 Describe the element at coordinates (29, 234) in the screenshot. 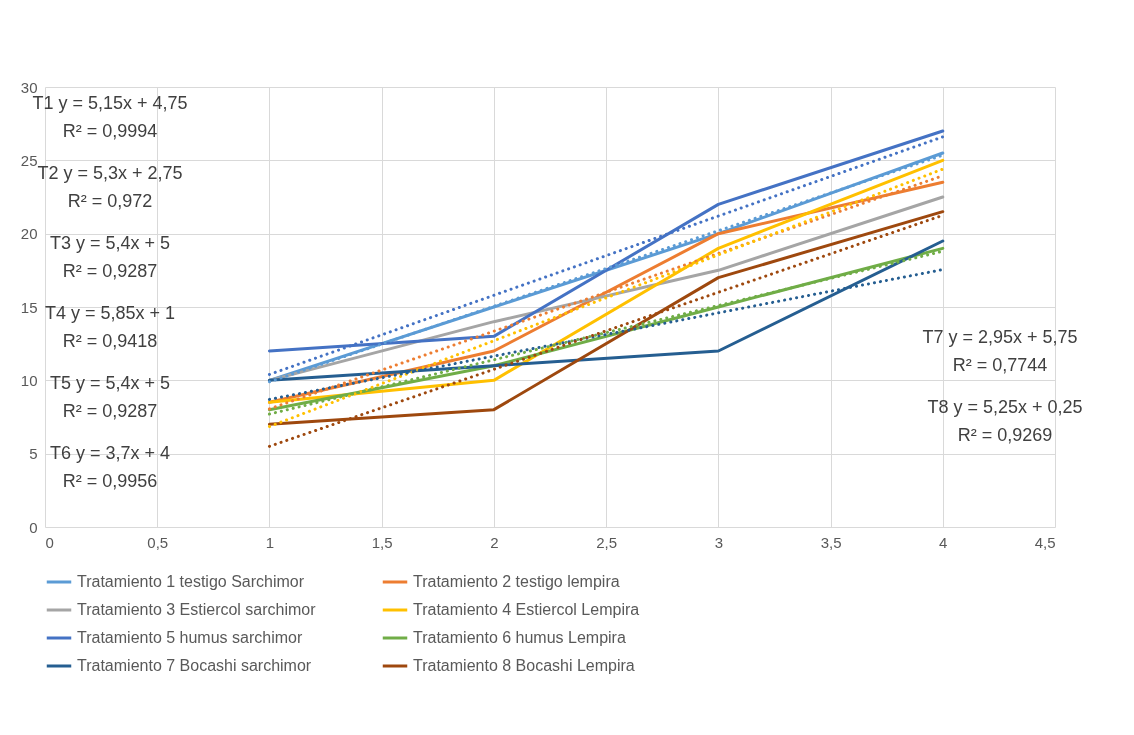

I see `y-tick-label: 20` at that location.